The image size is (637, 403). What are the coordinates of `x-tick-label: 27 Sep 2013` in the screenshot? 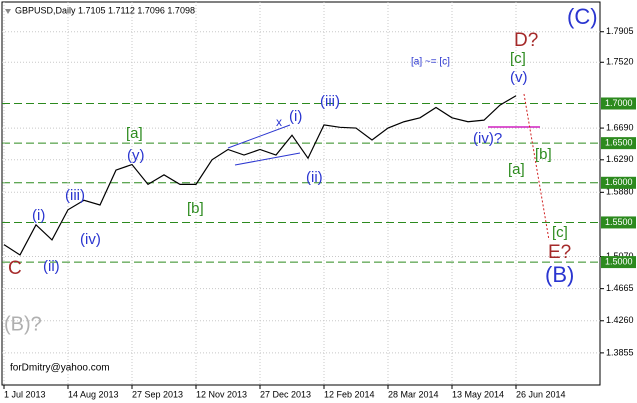 It's located at (157, 394).